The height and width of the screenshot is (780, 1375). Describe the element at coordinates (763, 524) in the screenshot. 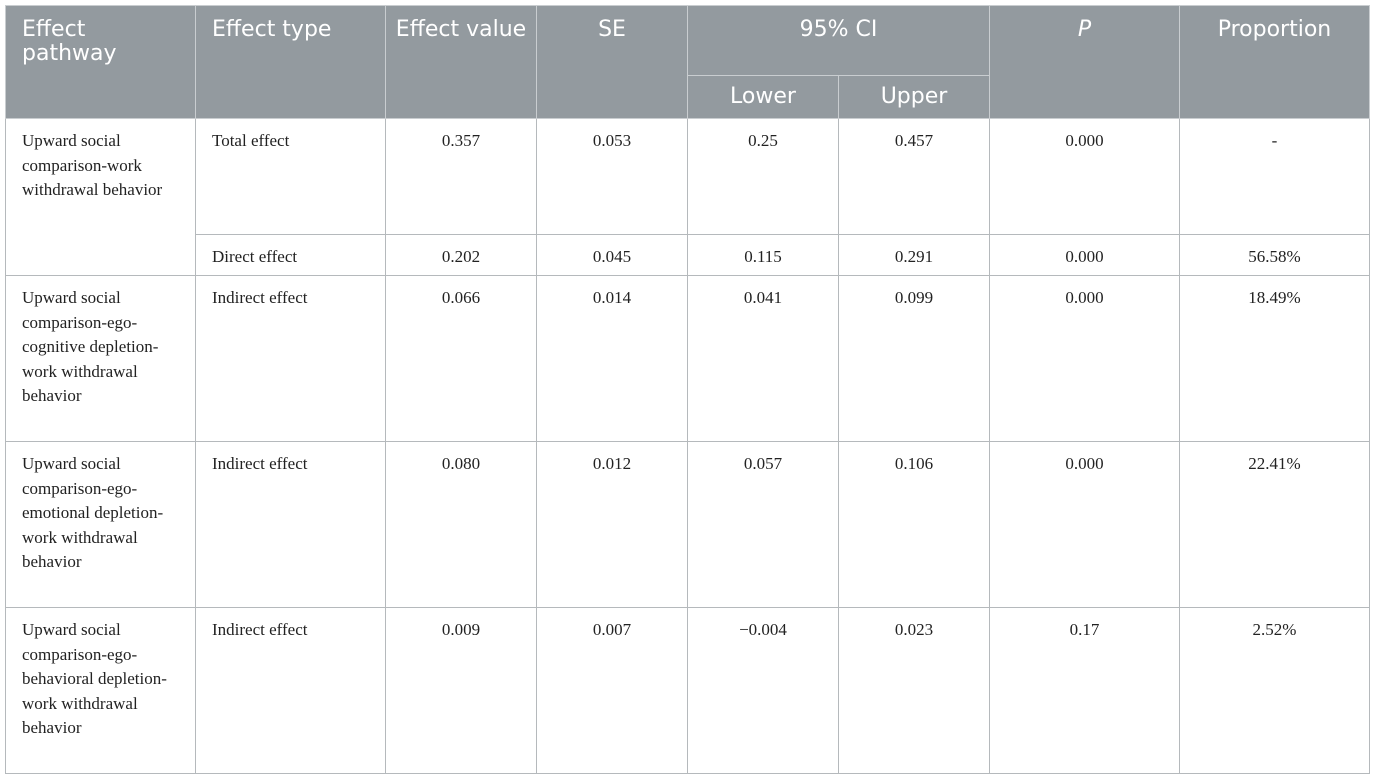

I see `cell-ci-lower: 0.057` at that location.